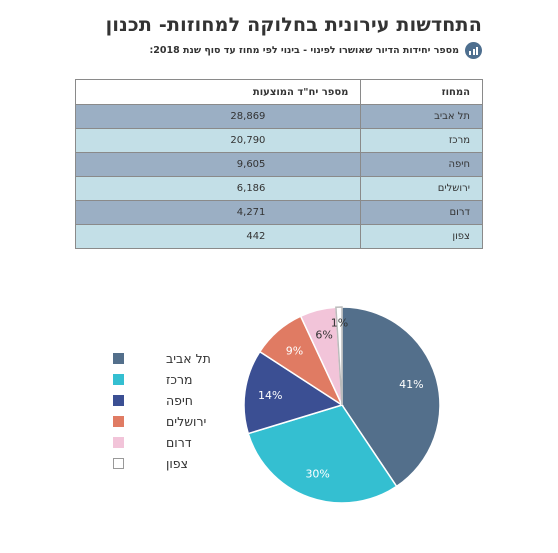  Describe the element at coordinates (218, 92) in the screenshot. I see `column-header-units: מספר יח"ד המוצעות` at that location.